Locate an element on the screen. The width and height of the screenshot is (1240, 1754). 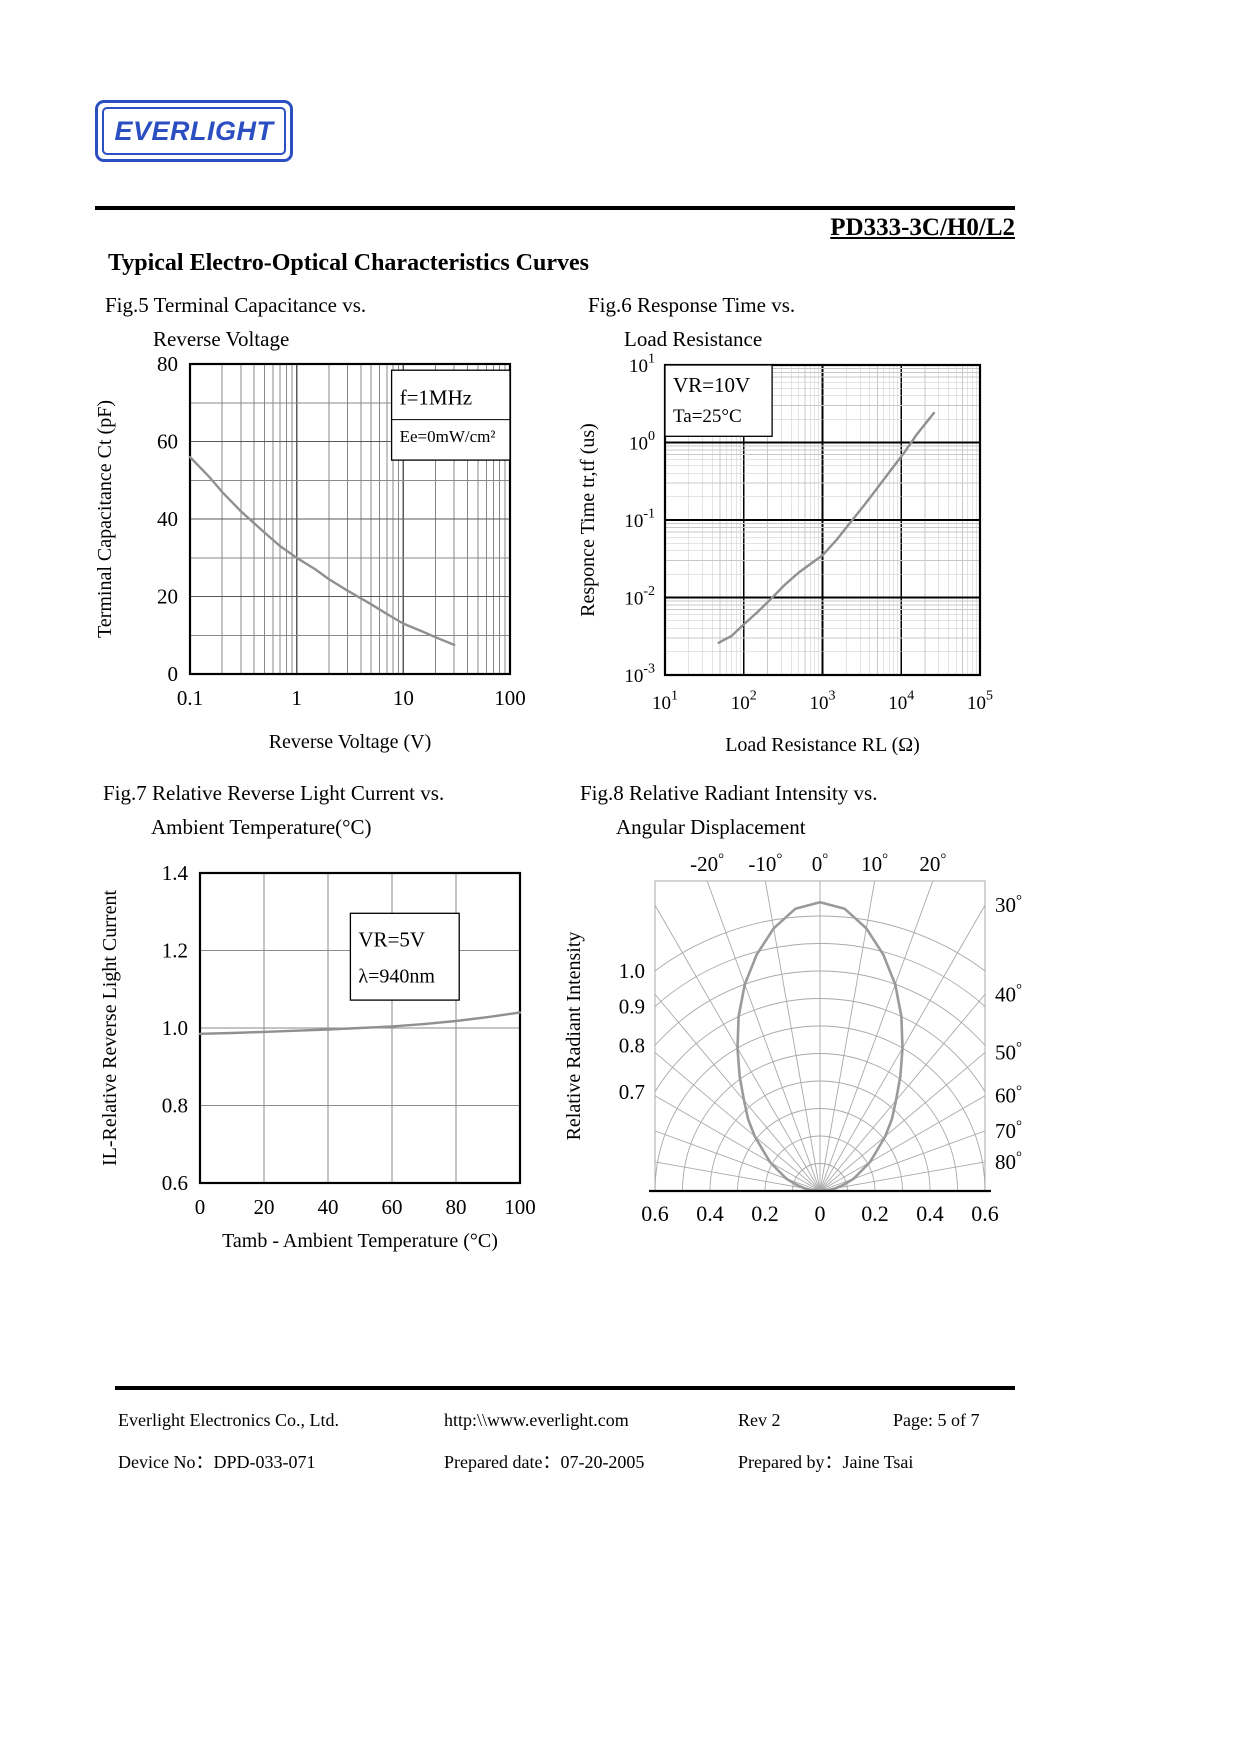
annotation-text: Ee=0mW/cm² is located at coordinates (448, 436).